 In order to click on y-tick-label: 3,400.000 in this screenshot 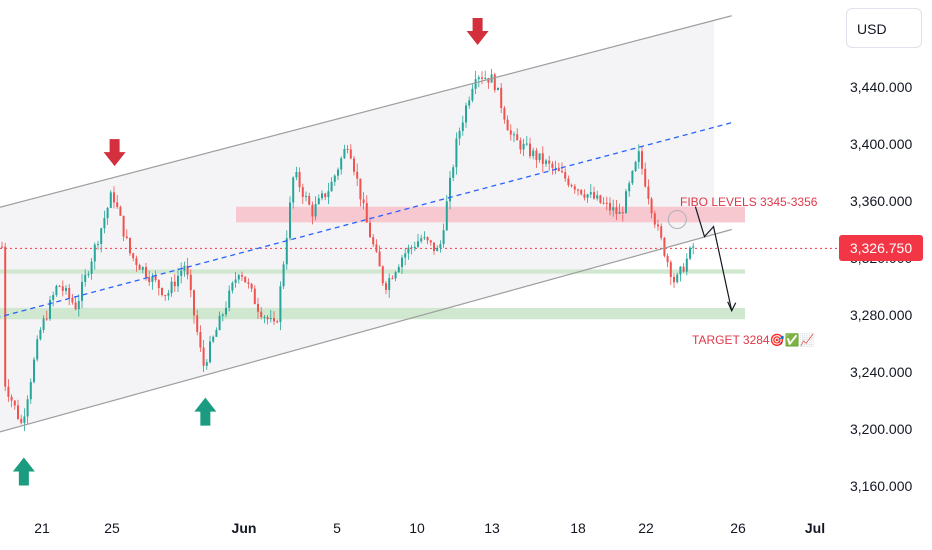, I will do `click(881, 144)`.